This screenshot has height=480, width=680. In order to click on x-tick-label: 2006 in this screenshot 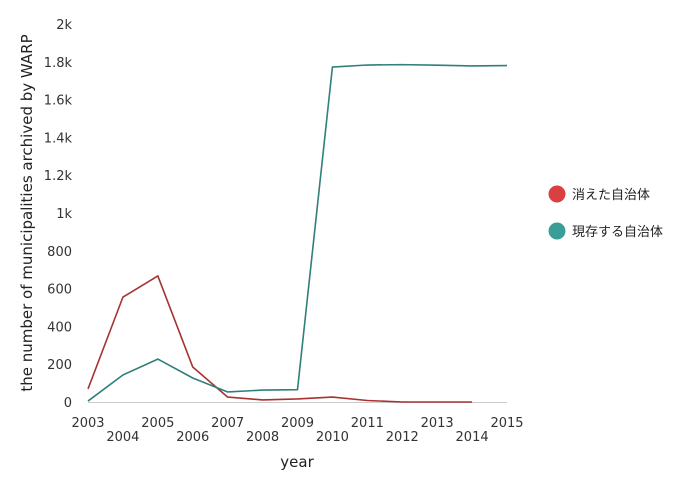, I will do `click(192, 437)`.